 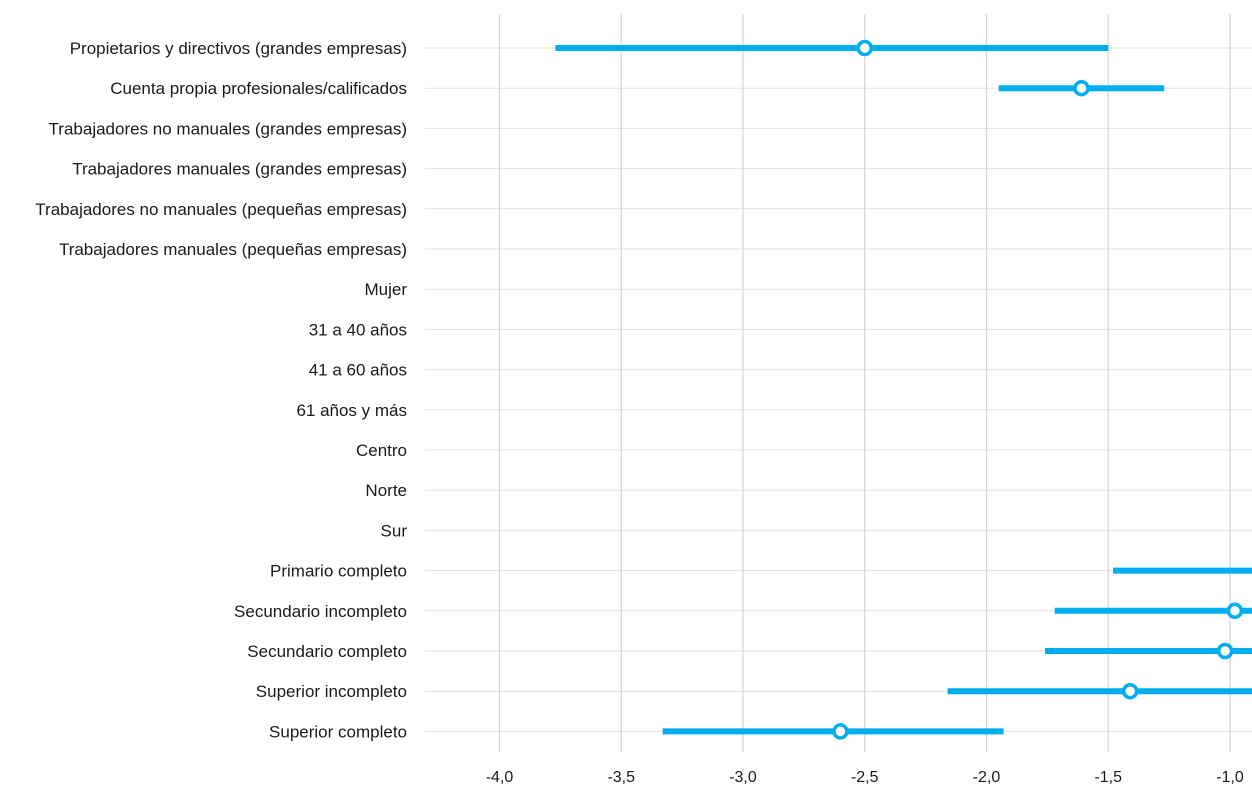 What do you see at coordinates (320, 611) in the screenshot?
I see `category-label: Secundario incompleto` at bounding box center [320, 611].